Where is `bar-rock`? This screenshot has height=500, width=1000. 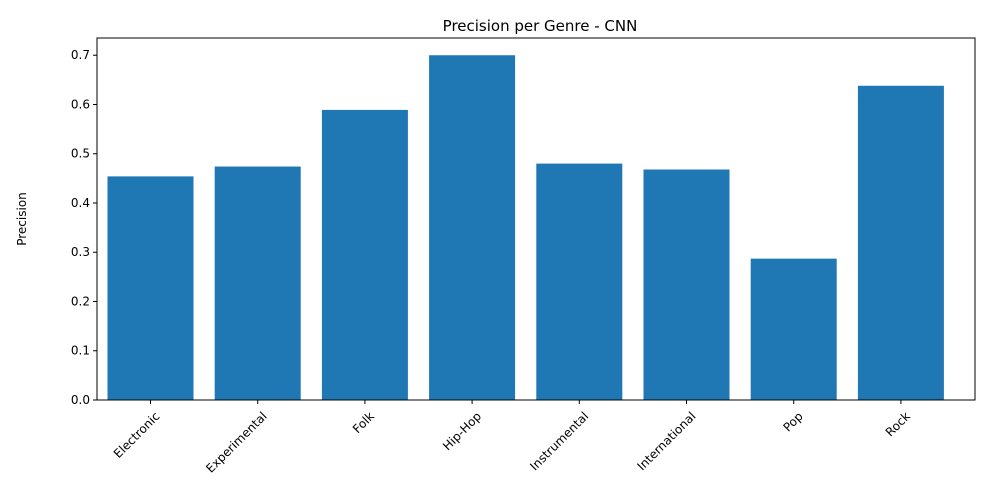 bar-rock is located at coordinates (900, 243).